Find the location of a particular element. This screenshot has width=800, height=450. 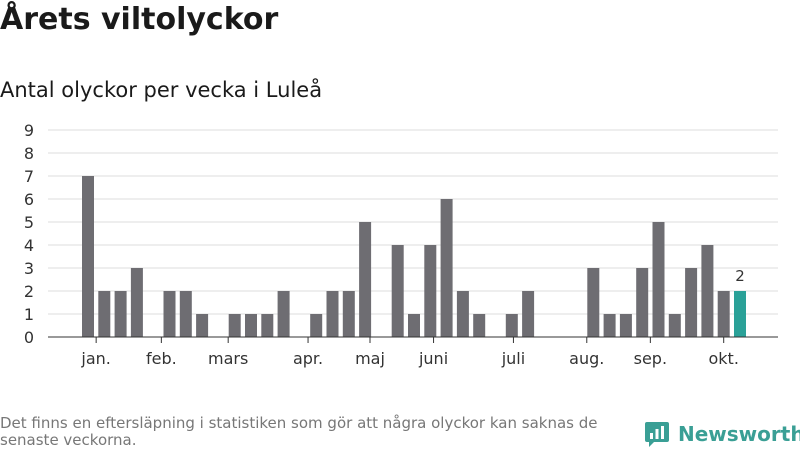

y-tick-label: 6 is located at coordinates (29, 199).